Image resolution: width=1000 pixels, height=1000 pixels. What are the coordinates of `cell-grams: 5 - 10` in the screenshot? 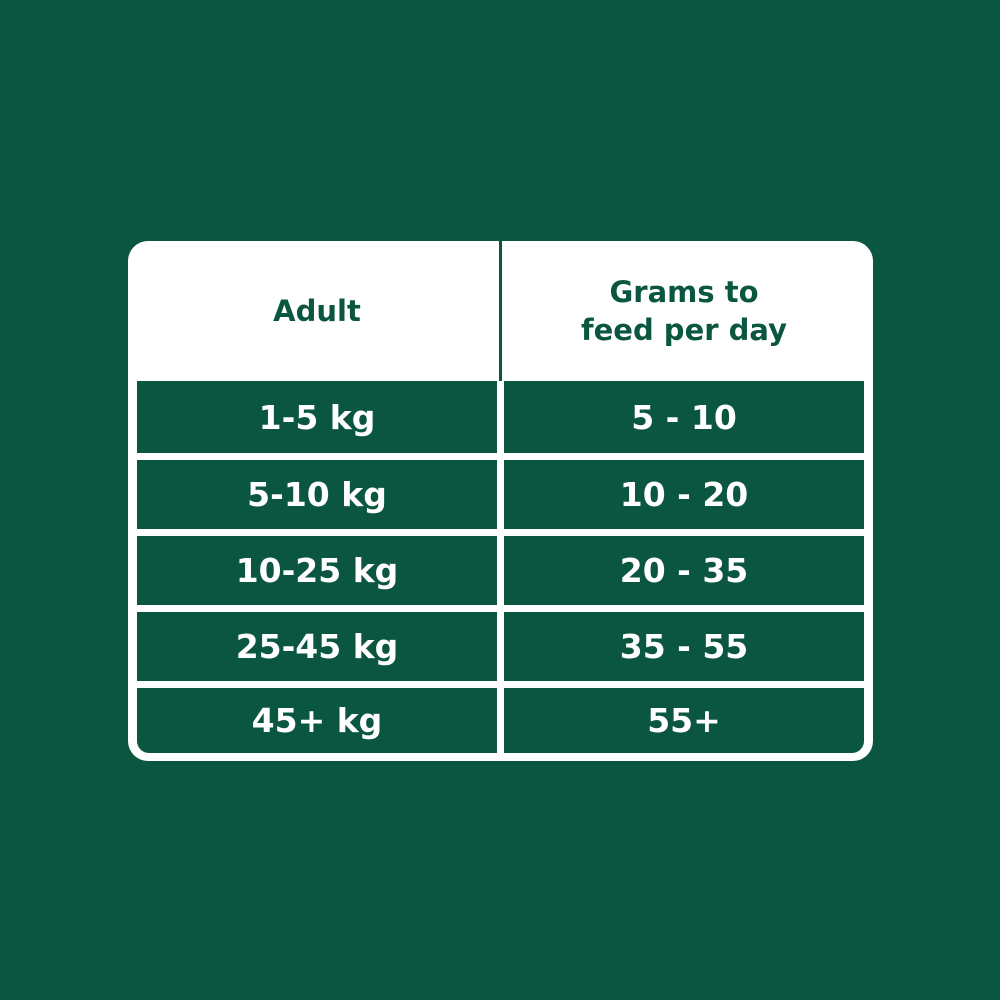 It's located at (684, 417).